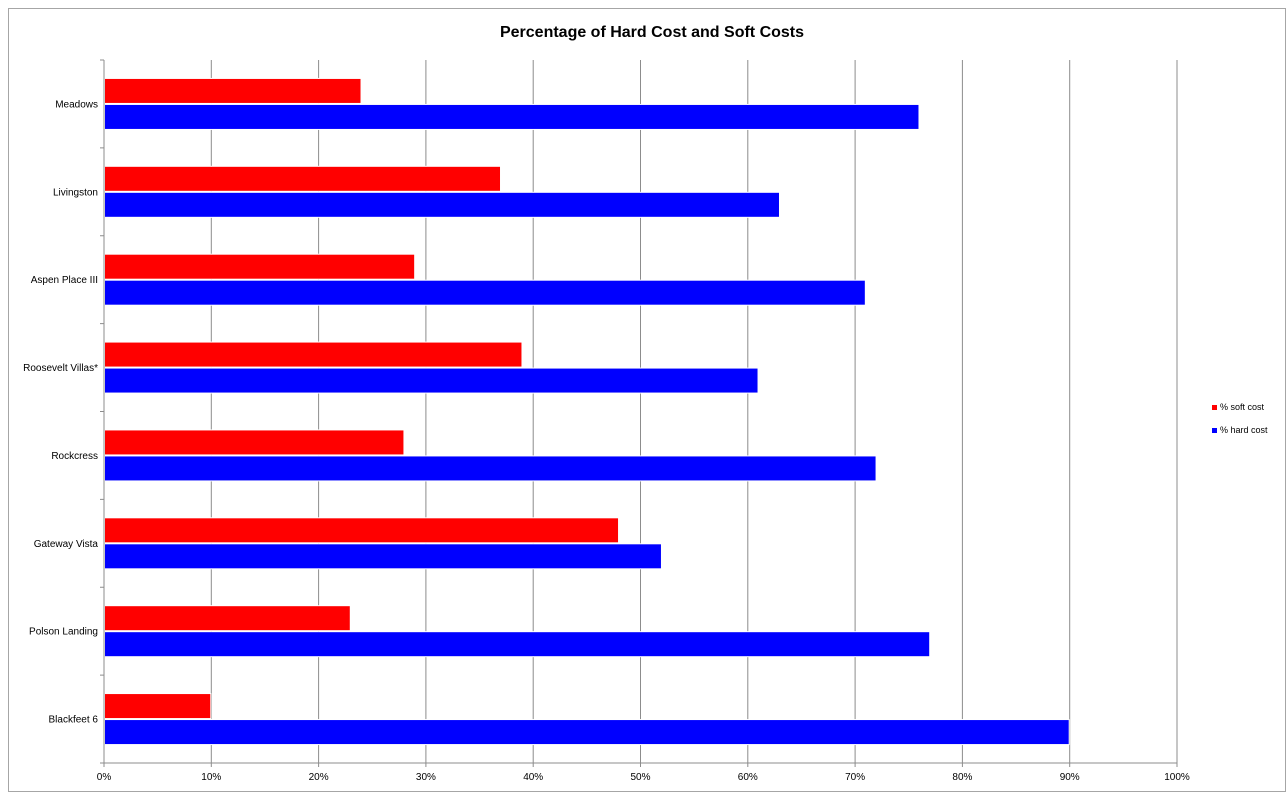 The height and width of the screenshot is (795, 1288). I want to click on y-tick-label: Roosevelt Villas*, so click(60, 368).